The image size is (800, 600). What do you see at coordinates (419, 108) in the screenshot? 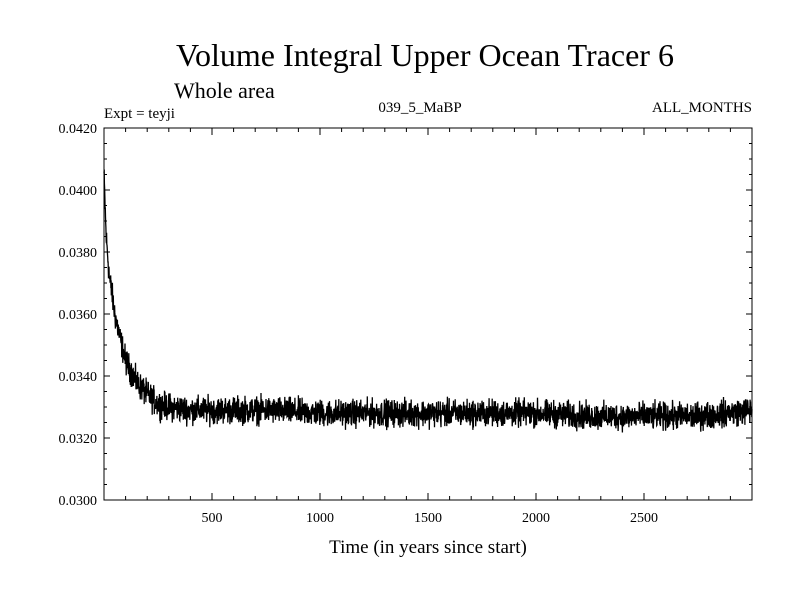
I see `period-label: 039_5_MaBP` at bounding box center [419, 108].